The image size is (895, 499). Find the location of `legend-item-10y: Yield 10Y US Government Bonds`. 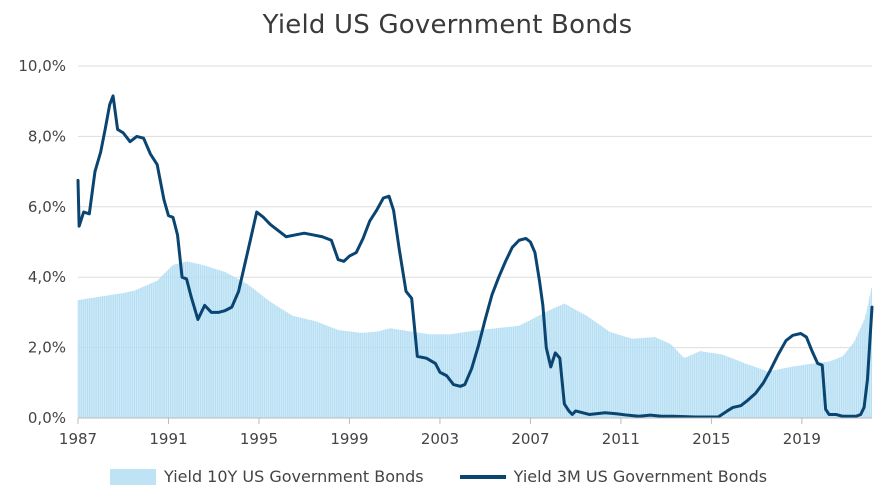

legend-item-10y: Yield 10Y US Government Bonds is located at coordinates (267, 476).